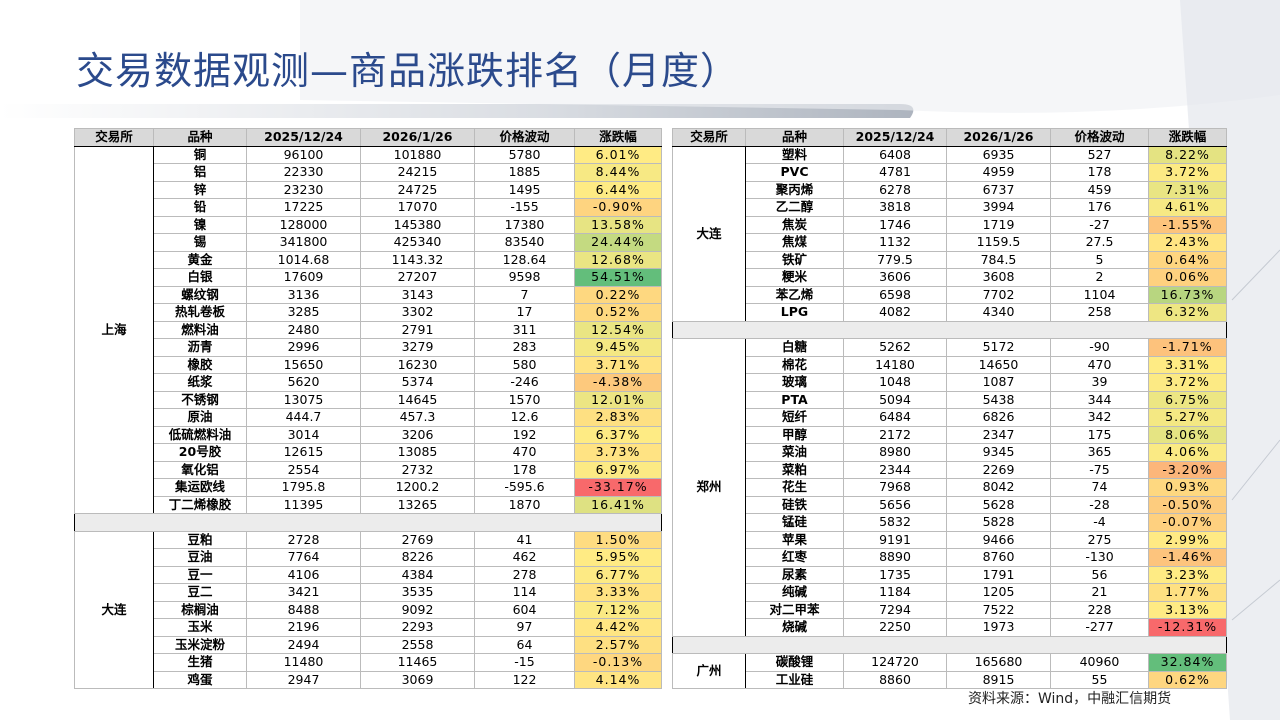  Describe the element at coordinates (794, 434) in the screenshot. I see `variety: 甲醇` at that location.